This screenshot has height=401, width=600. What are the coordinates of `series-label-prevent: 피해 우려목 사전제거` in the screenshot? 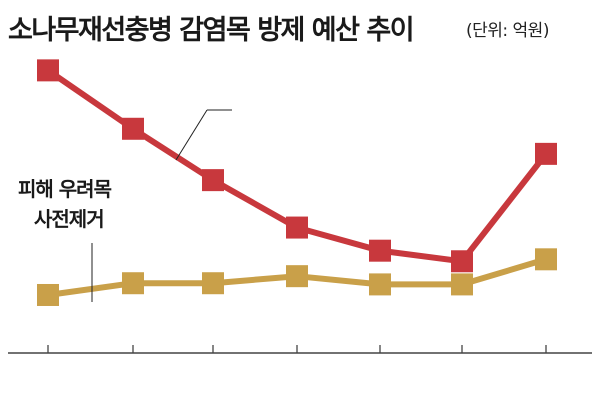 It's located at (65, 204).